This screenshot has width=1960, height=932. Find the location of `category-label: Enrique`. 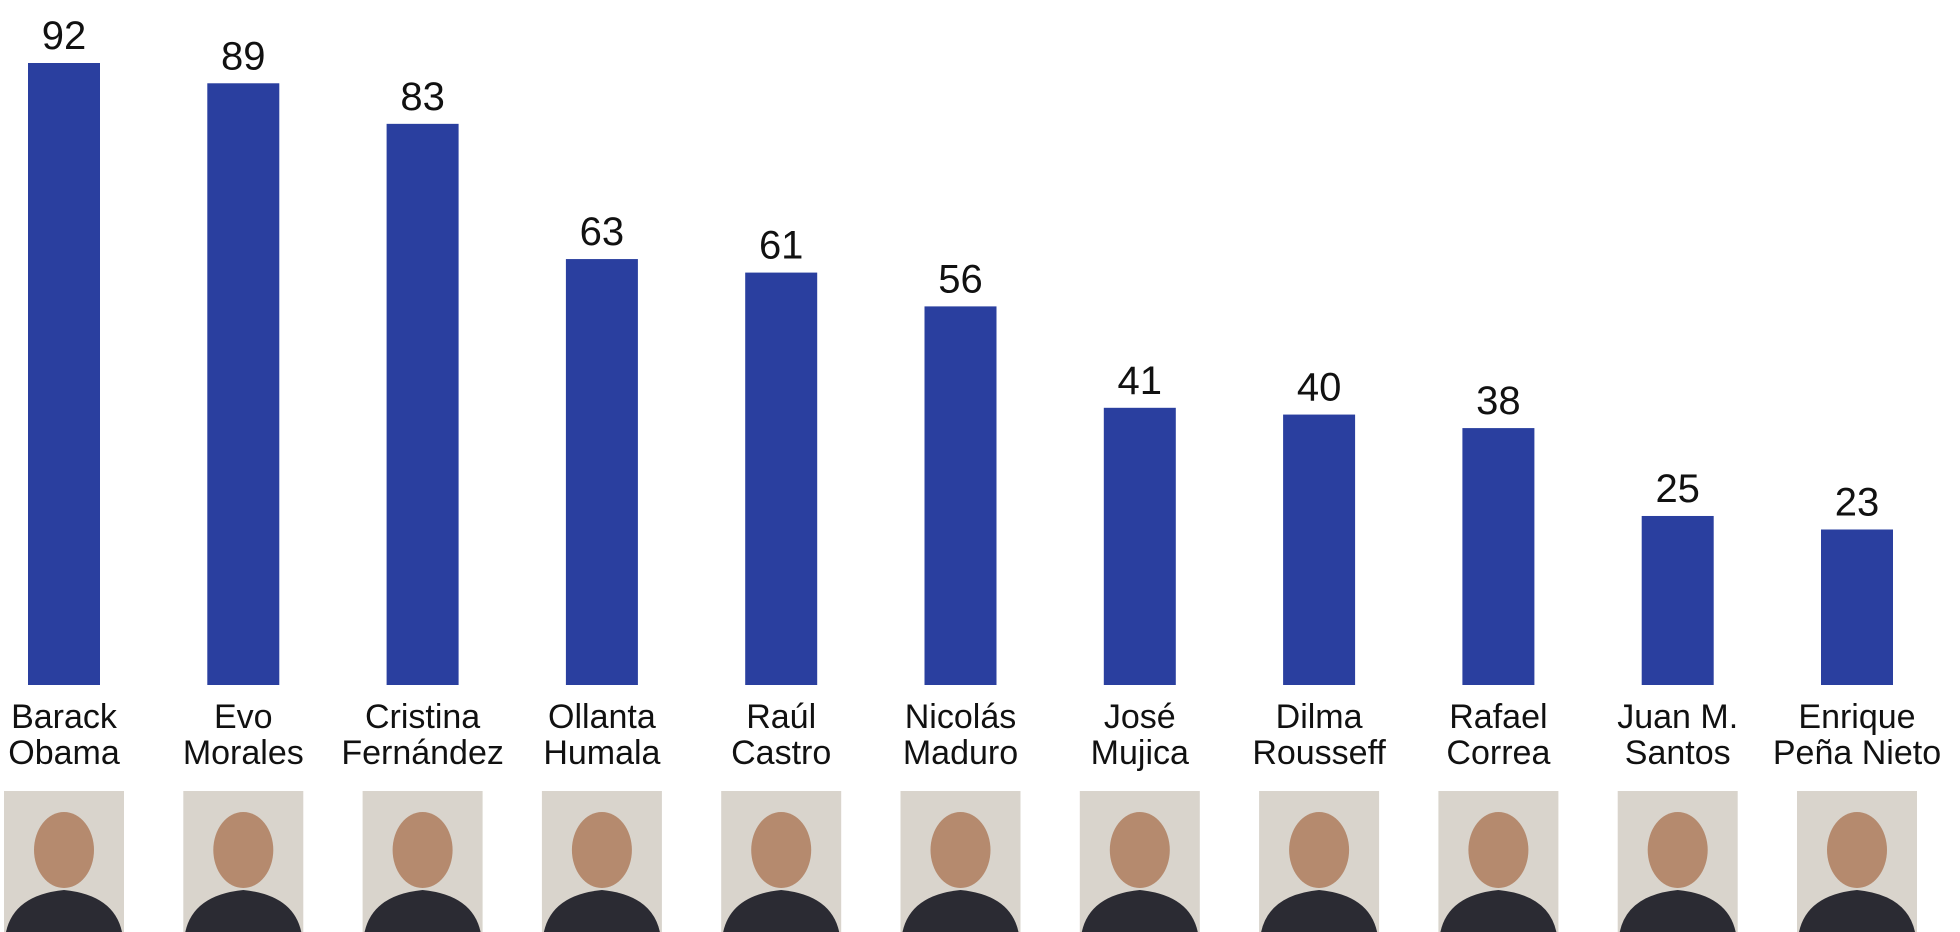

category-label: Enrique is located at coordinates (1856, 717).